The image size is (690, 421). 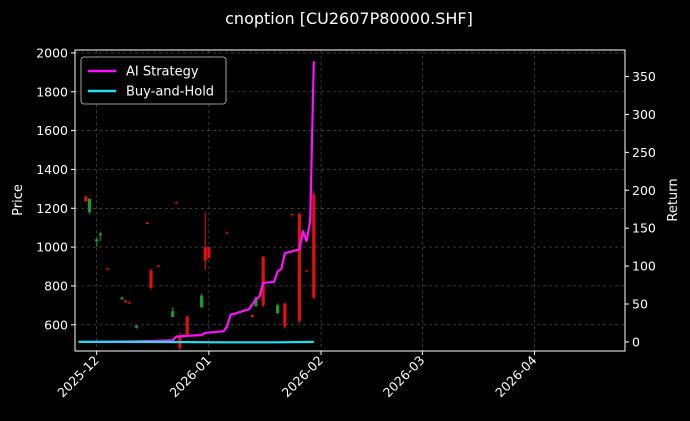 What do you see at coordinates (52, 130) in the screenshot?
I see `left-tick-label: 1600` at bounding box center [52, 130].